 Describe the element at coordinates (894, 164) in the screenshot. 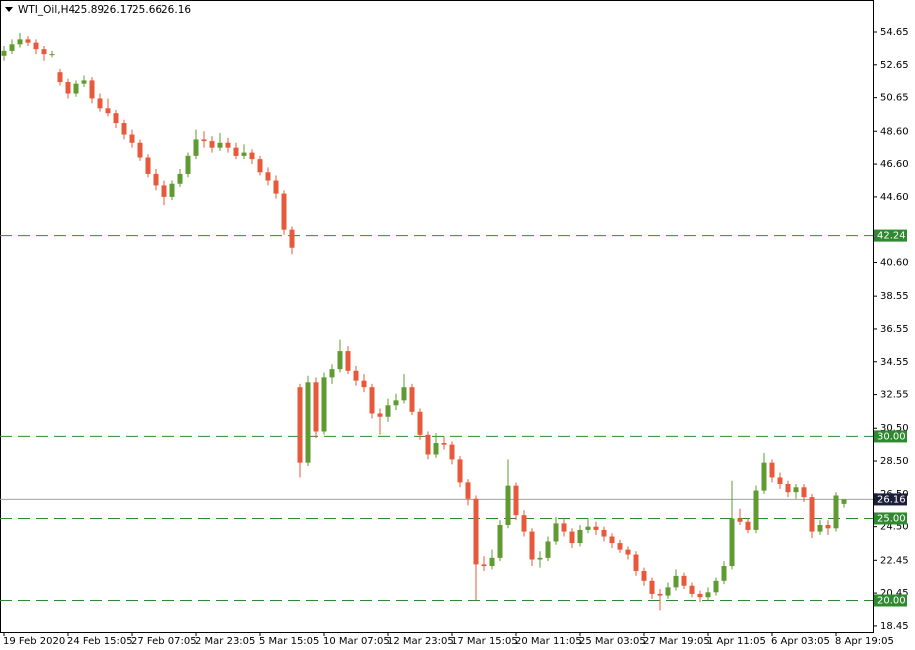

I see `y-tick-label: 46.60` at that location.